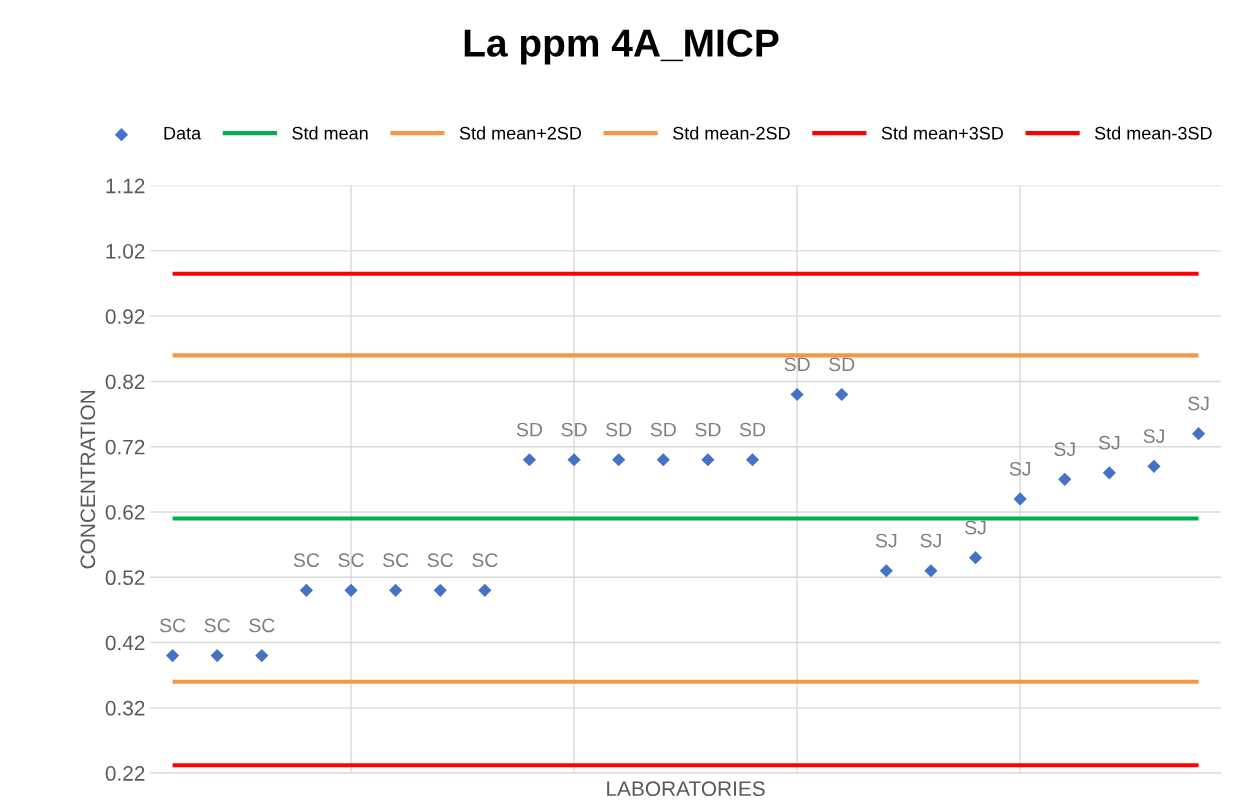  Describe the element at coordinates (125, 186) in the screenshot. I see `y-tick-label: 1.12` at that location.